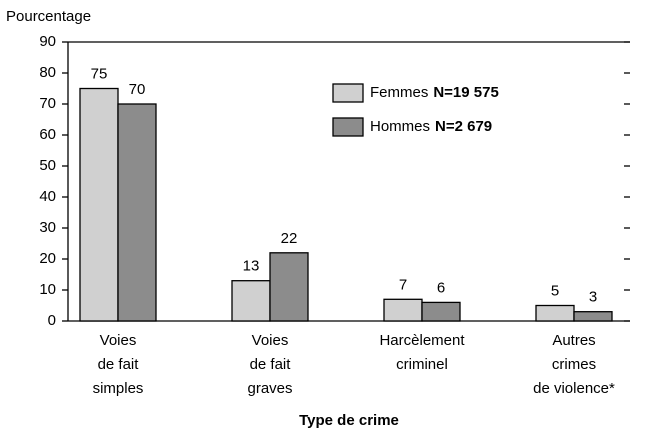  I want to click on data-label: 6, so click(441, 287).